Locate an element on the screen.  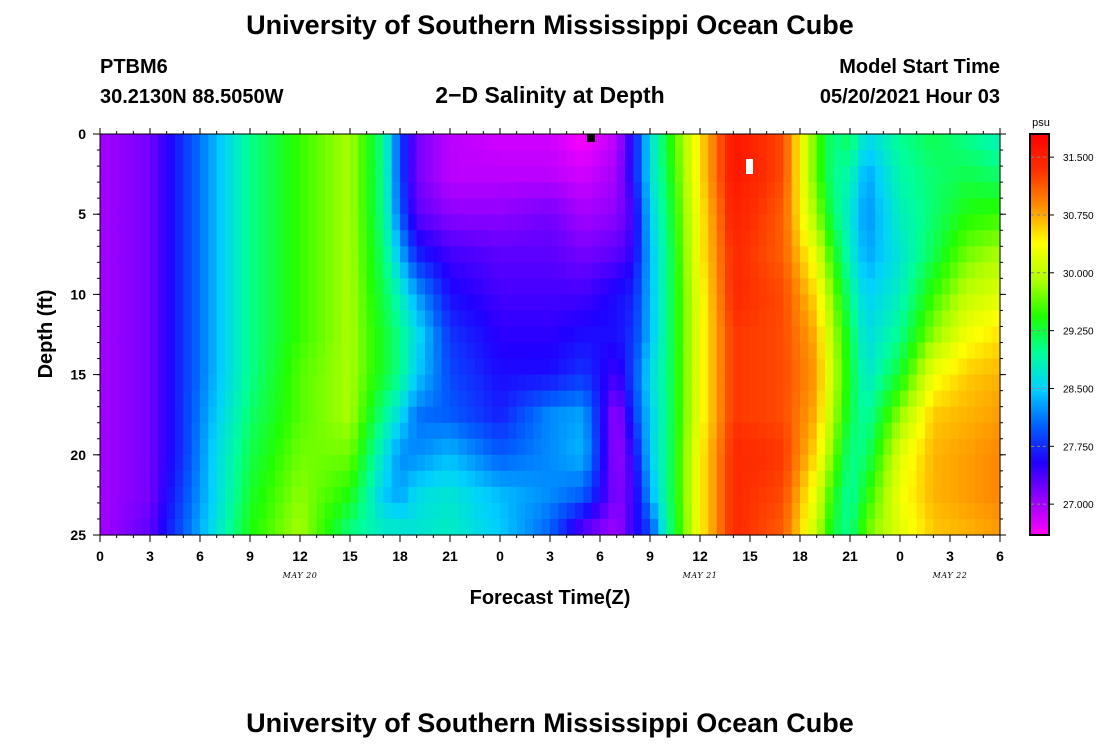
colorbar-tick-label: 30.000 is located at coordinates (1078, 274).